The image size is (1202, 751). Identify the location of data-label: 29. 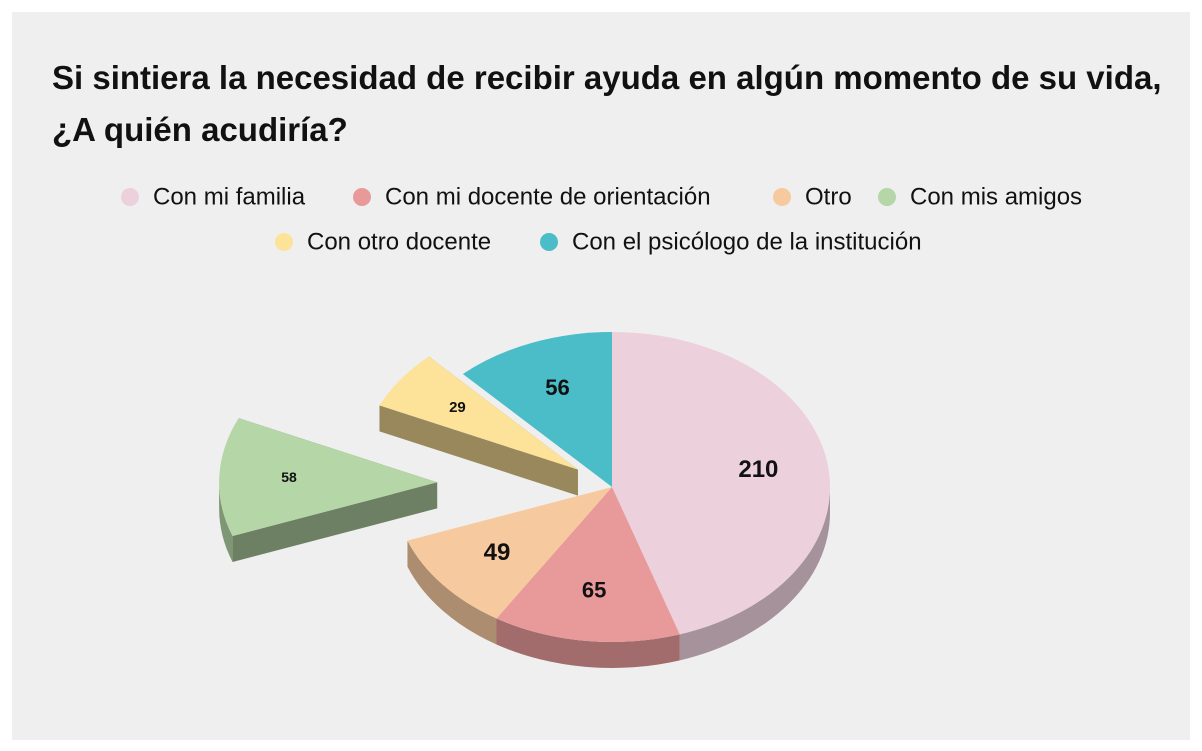
(457, 407).